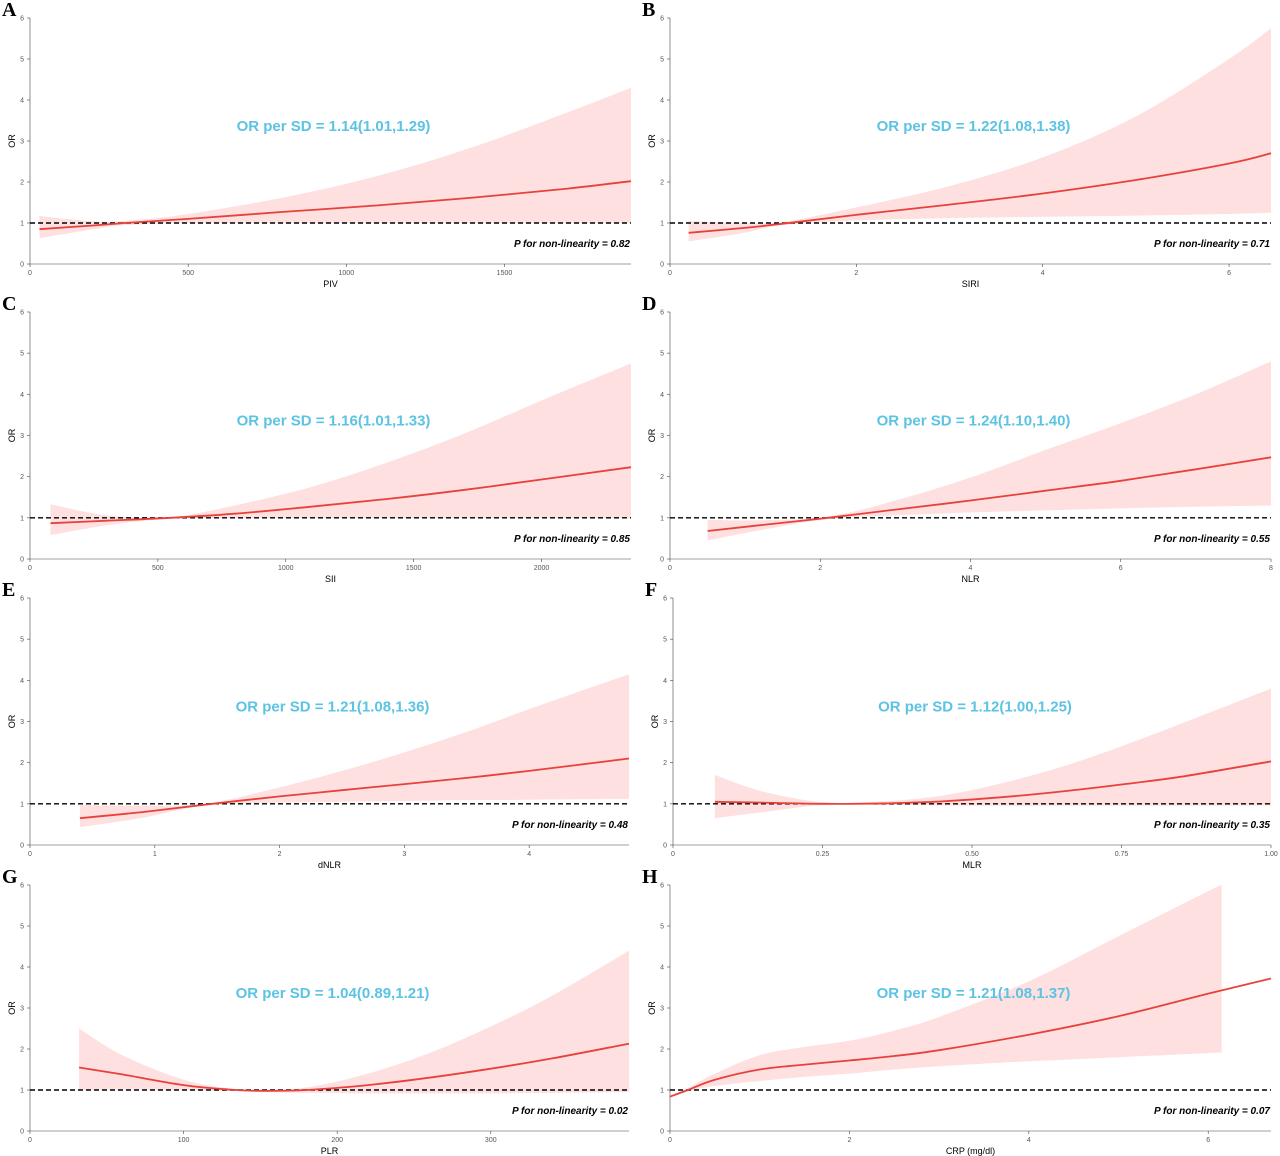 The width and height of the screenshot is (1280, 1156). Describe the element at coordinates (286, 568) in the screenshot. I see `x-tick-label: 1000` at that location.